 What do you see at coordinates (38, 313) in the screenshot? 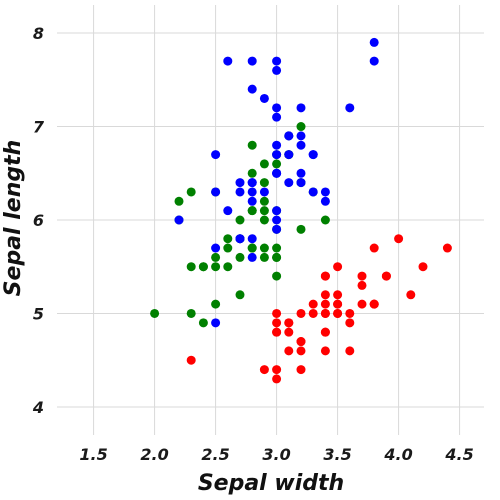
I see `y-tick-label: 5` at bounding box center [38, 313].